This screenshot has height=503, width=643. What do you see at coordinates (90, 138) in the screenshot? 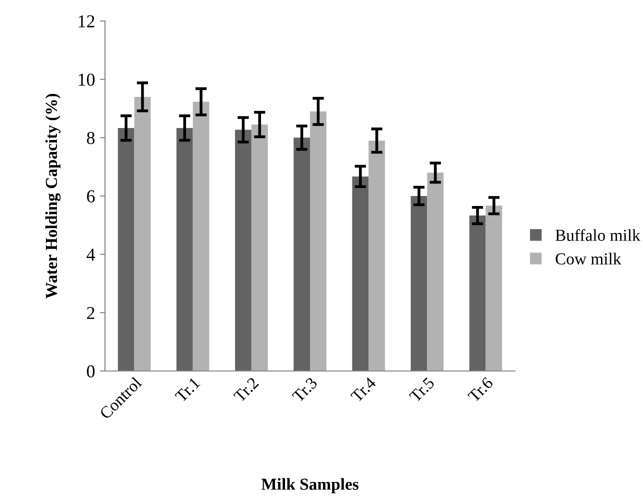
I see `y-tick-label: 8` at bounding box center [90, 138].